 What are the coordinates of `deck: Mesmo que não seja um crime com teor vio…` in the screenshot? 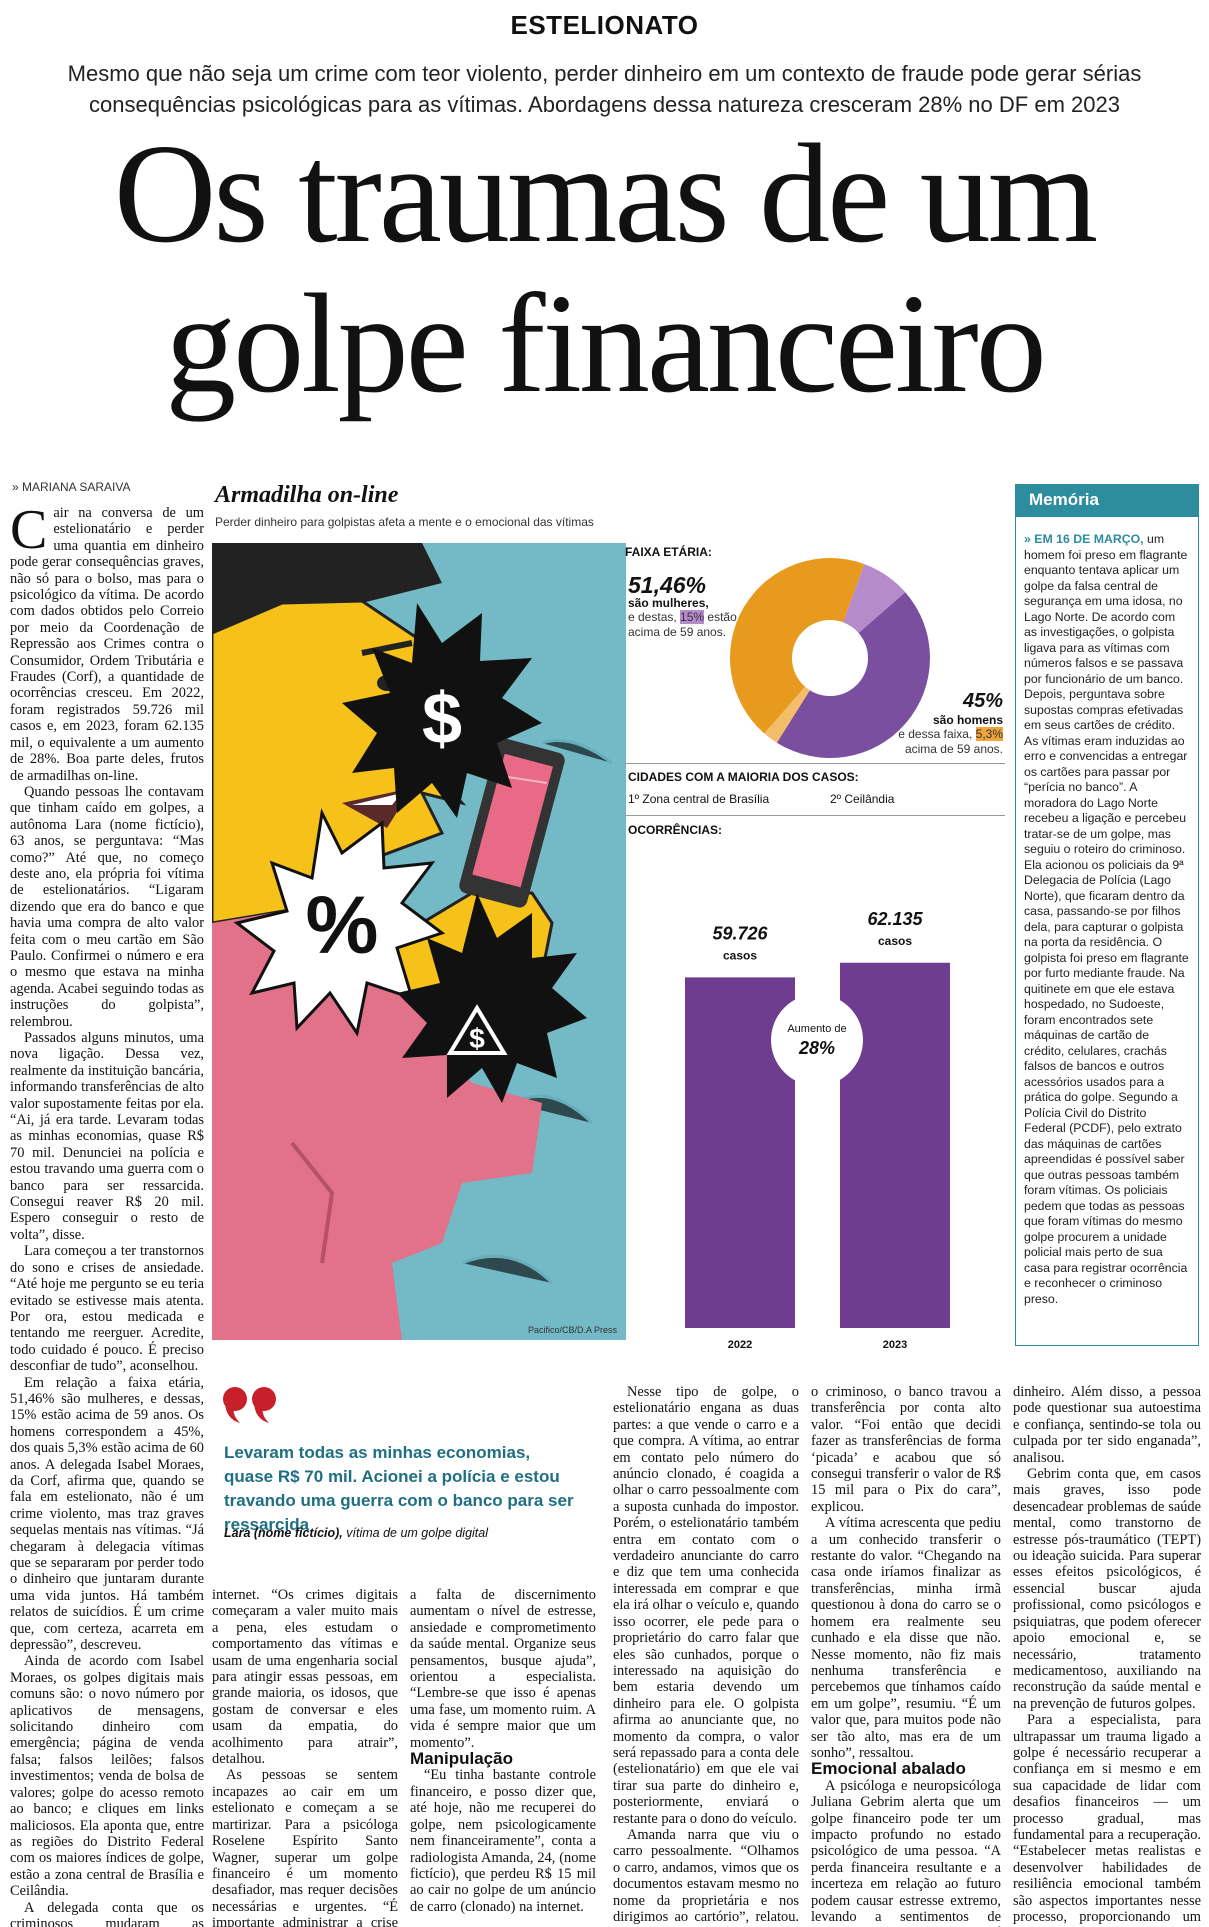 It's located at (604, 89).